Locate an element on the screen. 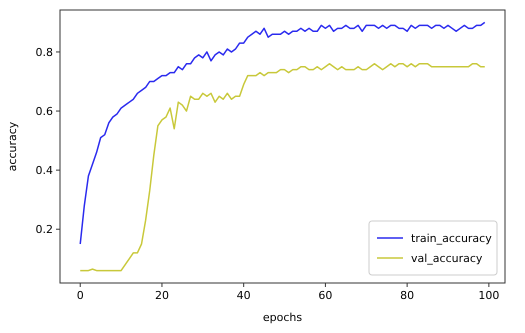 This screenshot has height=333, width=525. x-tick-label: 20 is located at coordinates (161, 295).